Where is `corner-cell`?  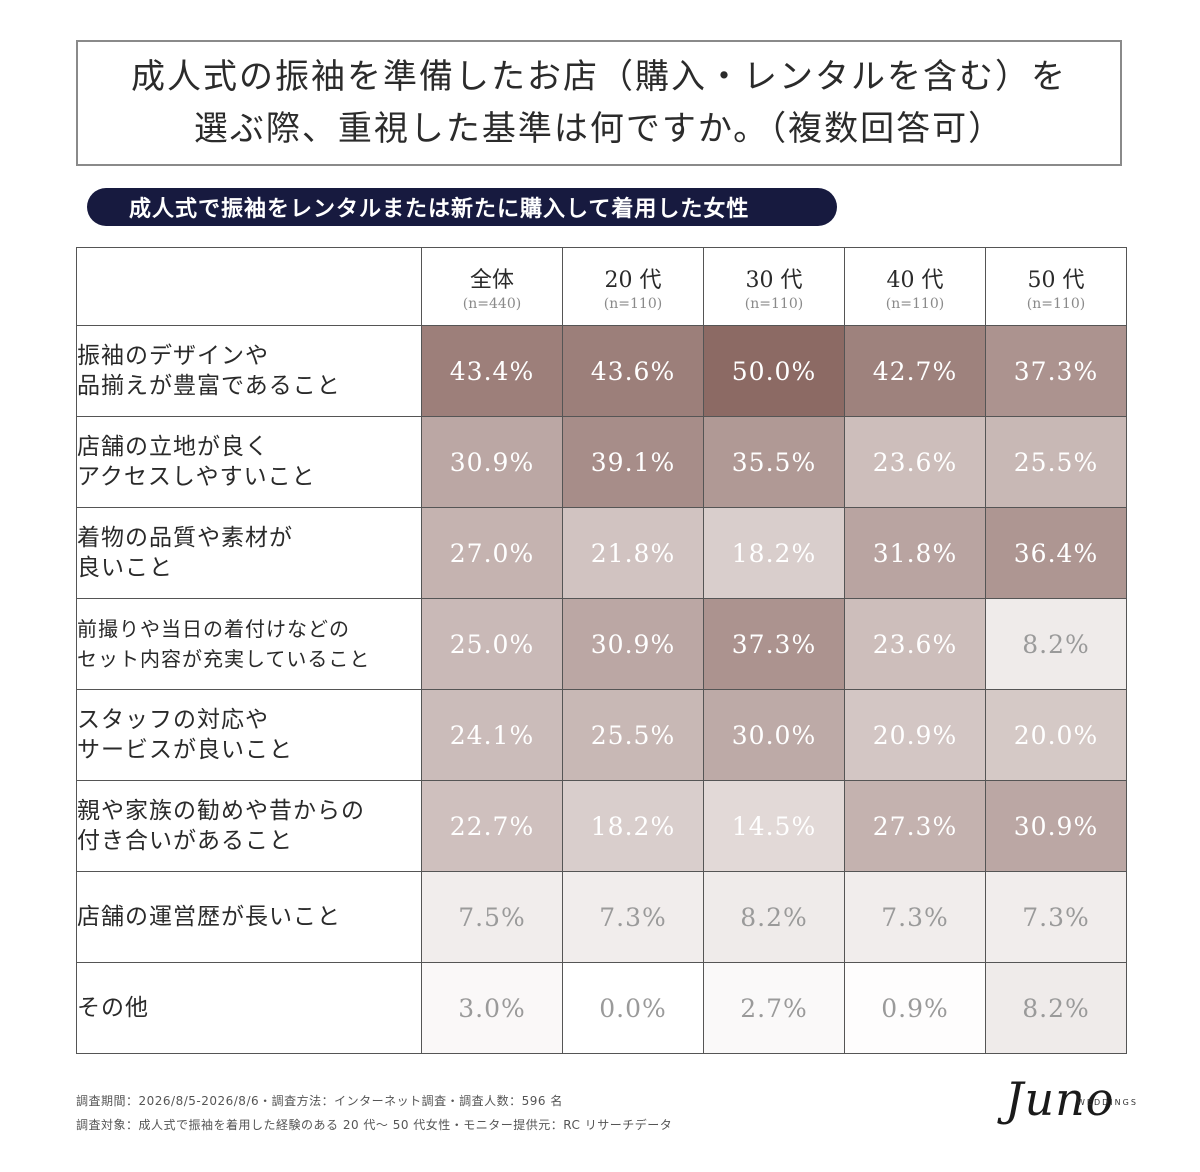 corner-cell is located at coordinates (249, 286).